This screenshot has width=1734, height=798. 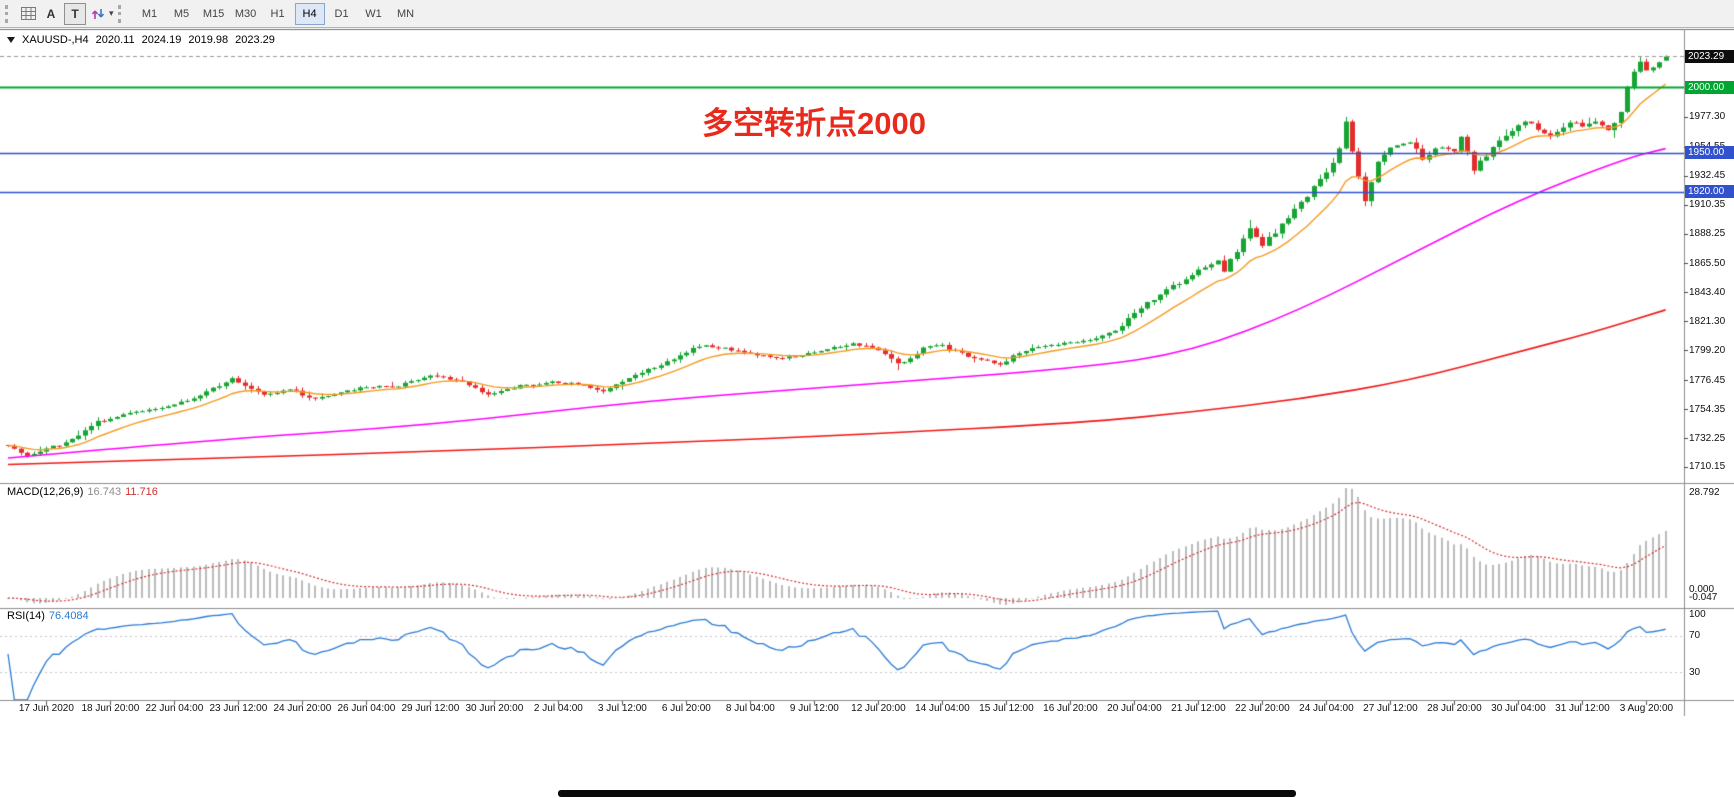 What do you see at coordinates (111, 13) in the screenshot?
I see `dropdown-caret-icon: ▾` at bounding box center [111, 13].